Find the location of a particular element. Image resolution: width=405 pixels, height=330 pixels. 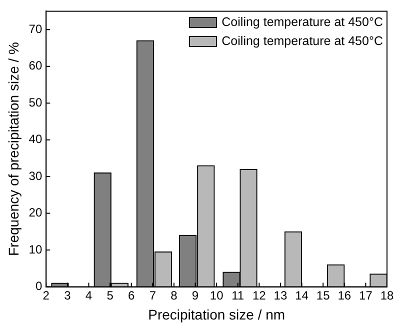

x-tick-label: 6 is located at coordinates (132, 295).